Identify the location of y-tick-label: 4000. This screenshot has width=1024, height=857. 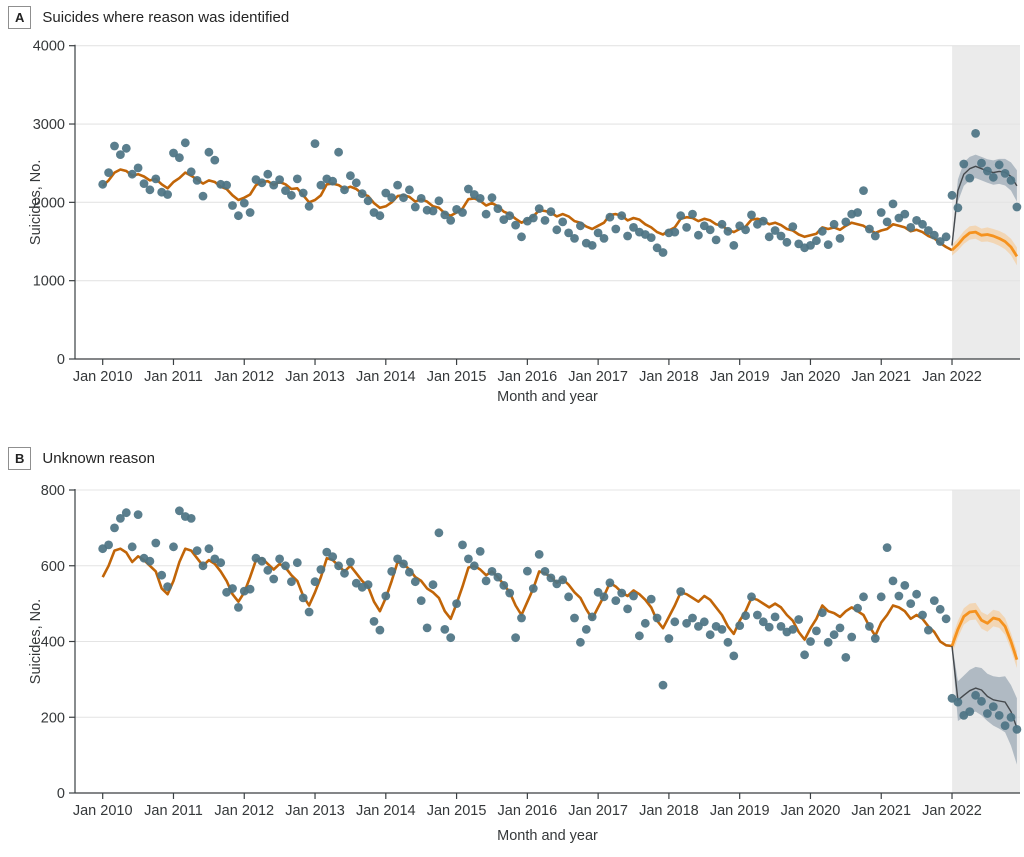
(49, 47).